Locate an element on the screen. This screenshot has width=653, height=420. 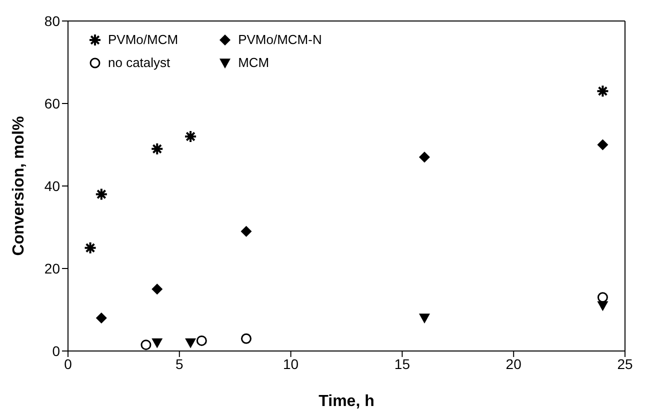
x-tick-label: 20 is located at coordinates (514, 364).